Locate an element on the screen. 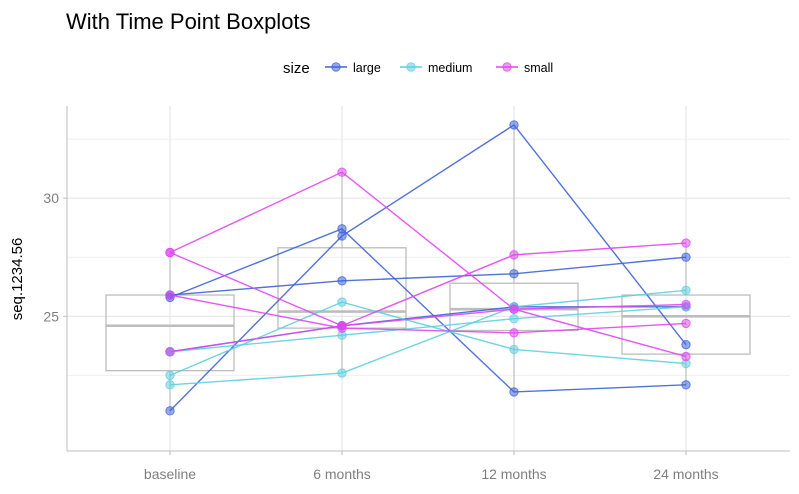  legend-item-large: large is located at coordinates (353, 68).